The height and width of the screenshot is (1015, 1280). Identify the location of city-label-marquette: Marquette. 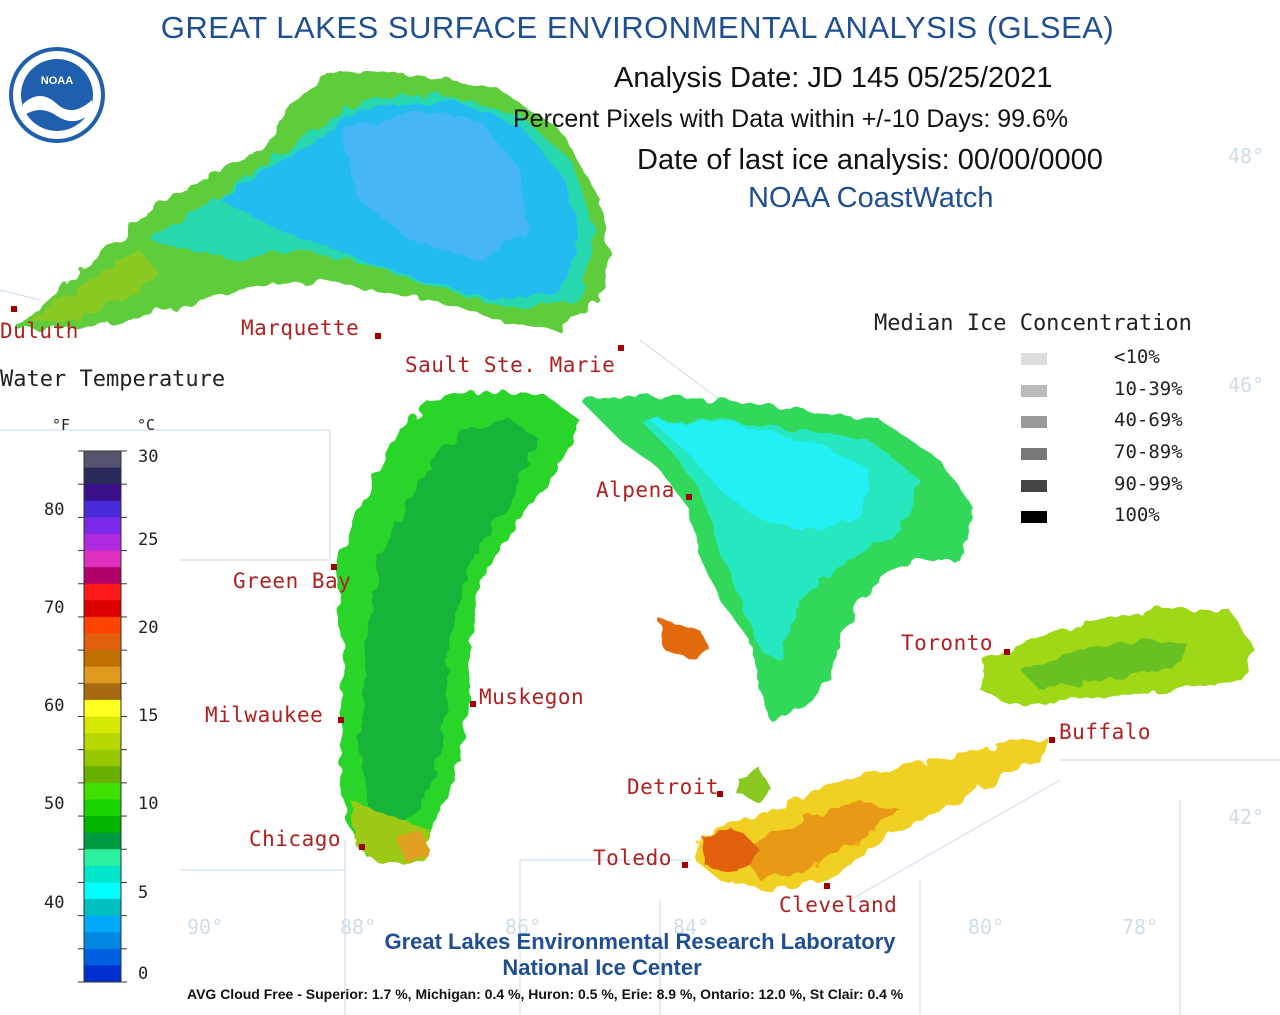
(300, 328).